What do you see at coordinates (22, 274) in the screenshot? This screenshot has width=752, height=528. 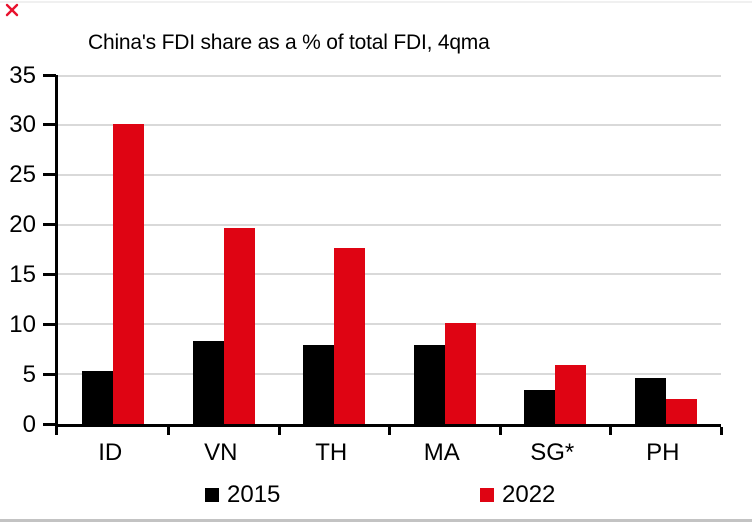 I see `y-axis-label-15: 15` at bounding box center [22, 274].